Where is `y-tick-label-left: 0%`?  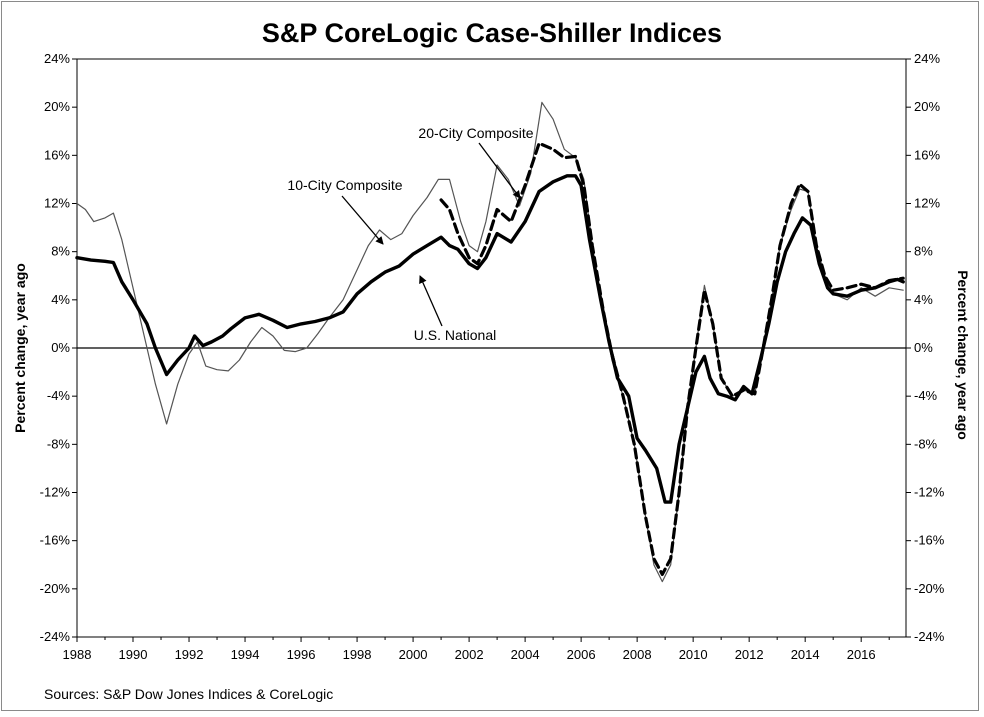 y-tick-label-left: 0% is located at coordinates (60, 347).